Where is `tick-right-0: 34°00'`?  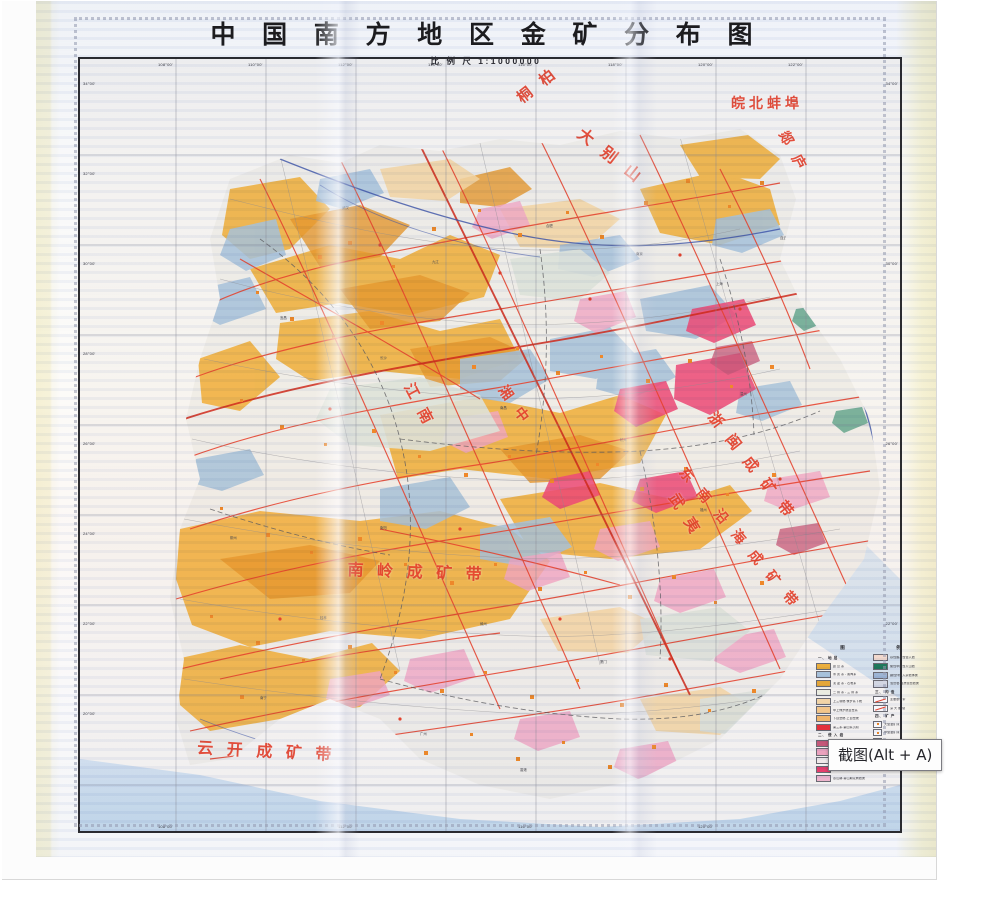 tick-right-0: 34°00' is located at coordinates (891, 83).